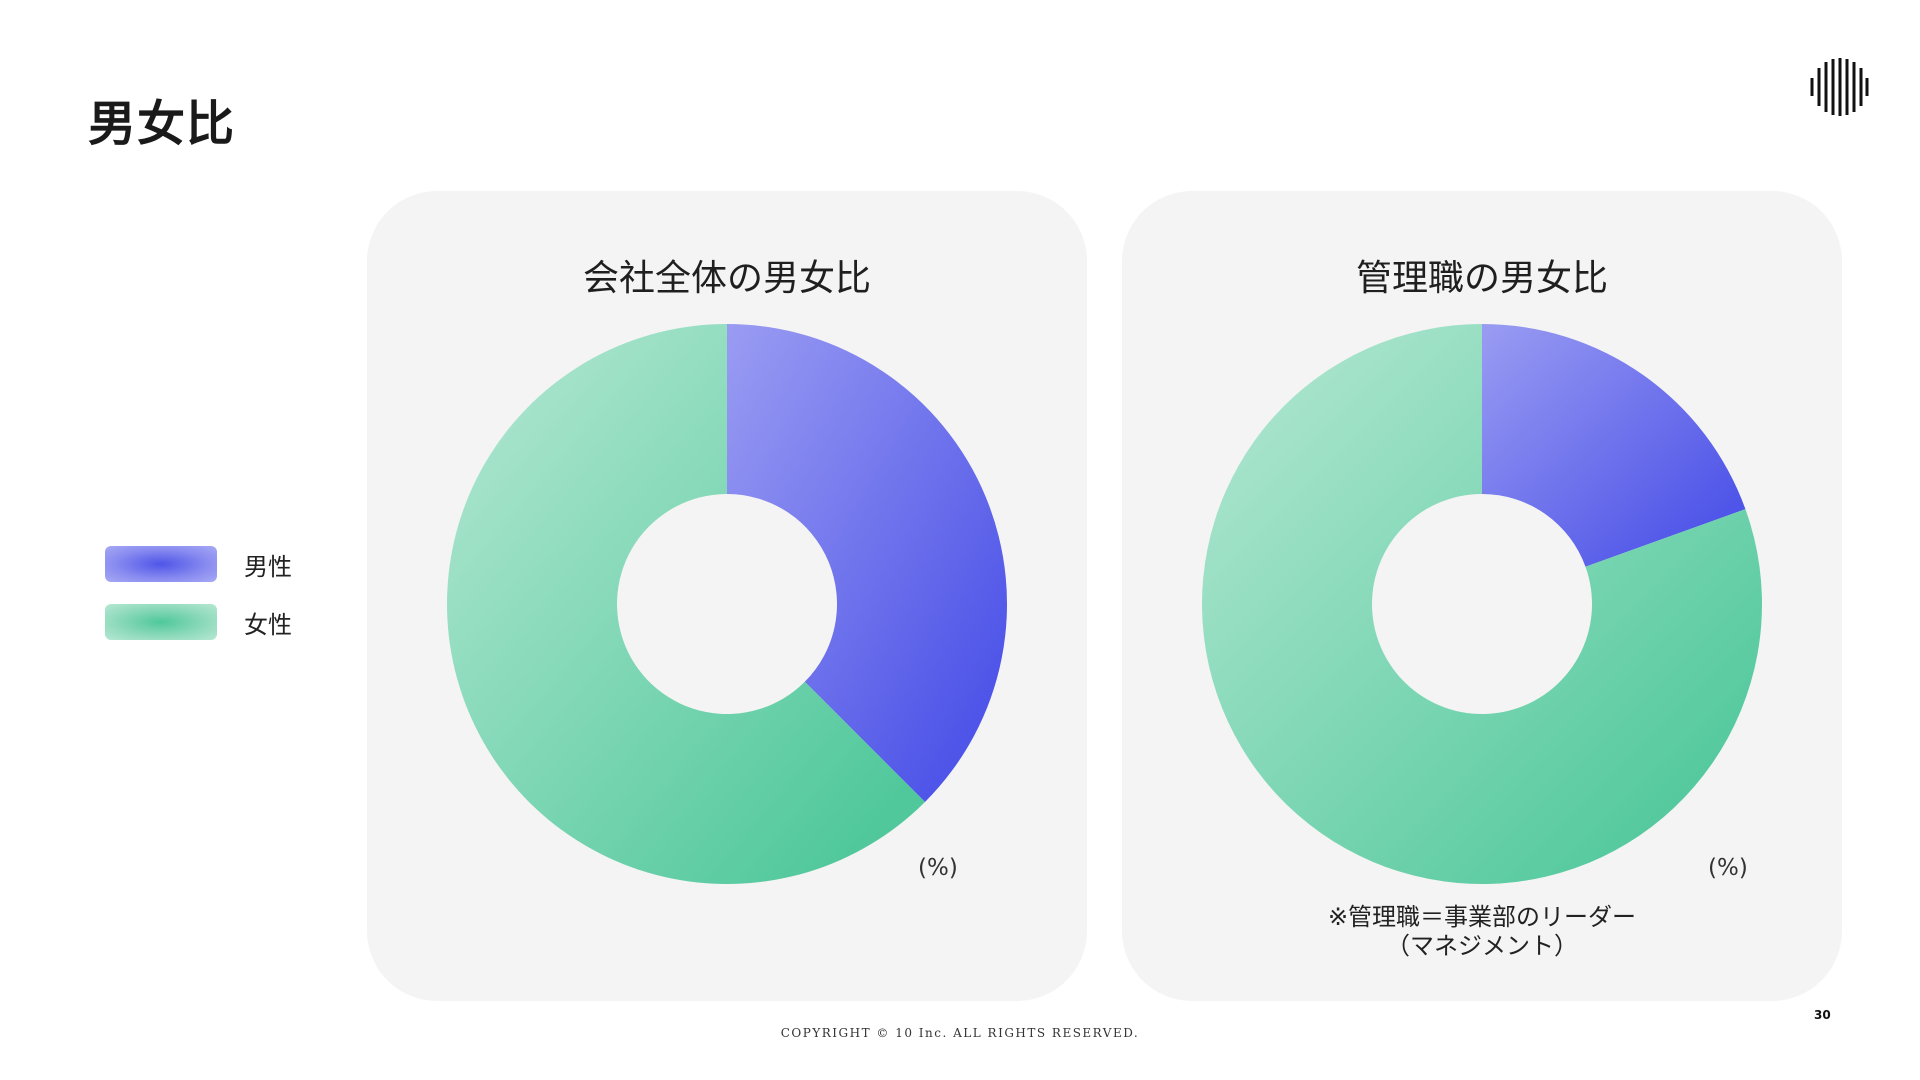  Describe the element at coordinates (1822, 1015) in the screenshot. I see `page-number: 30` at that location.